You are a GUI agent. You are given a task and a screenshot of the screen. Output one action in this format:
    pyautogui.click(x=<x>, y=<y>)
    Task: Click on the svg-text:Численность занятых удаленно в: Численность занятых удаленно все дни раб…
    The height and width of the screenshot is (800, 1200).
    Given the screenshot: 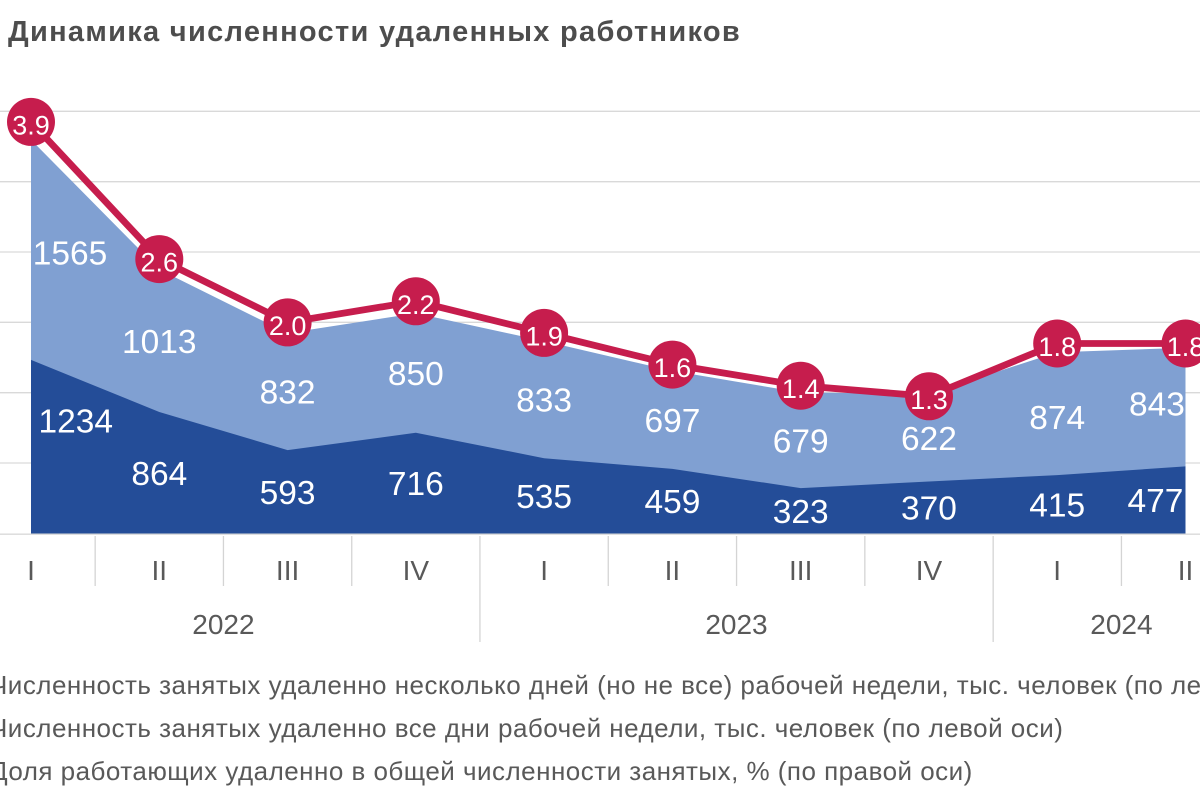 What is the action you would take?
    pyautogui.click(x=531, y=728)
    